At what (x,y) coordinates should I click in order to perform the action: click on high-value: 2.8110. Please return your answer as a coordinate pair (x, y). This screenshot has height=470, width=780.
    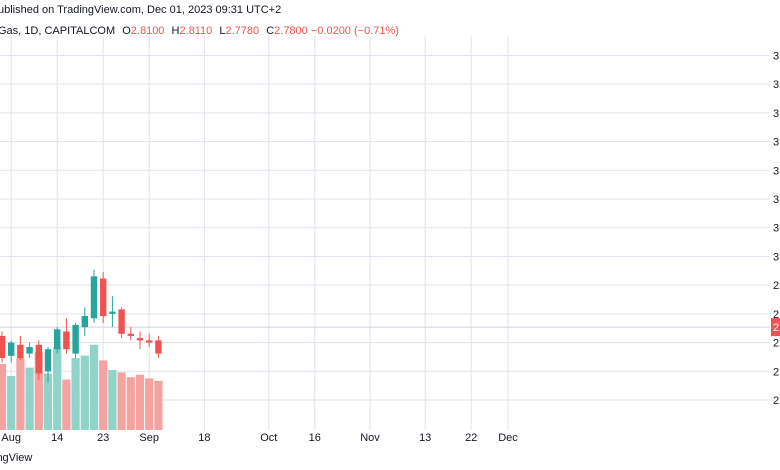
    Looking at the image, I should click on (196, 31).